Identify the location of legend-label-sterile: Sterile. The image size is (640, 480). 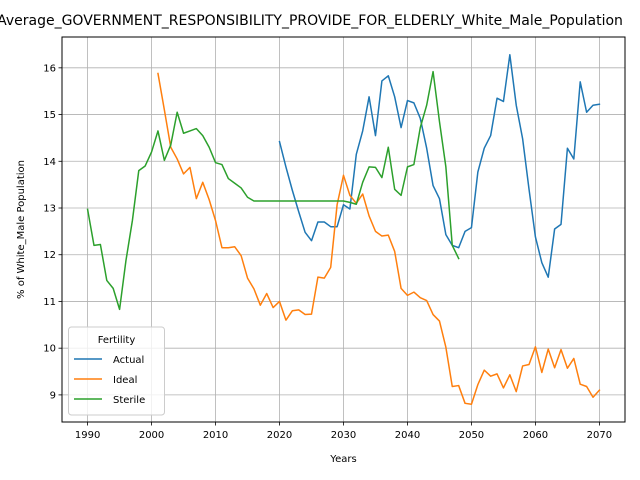
(129, 400).